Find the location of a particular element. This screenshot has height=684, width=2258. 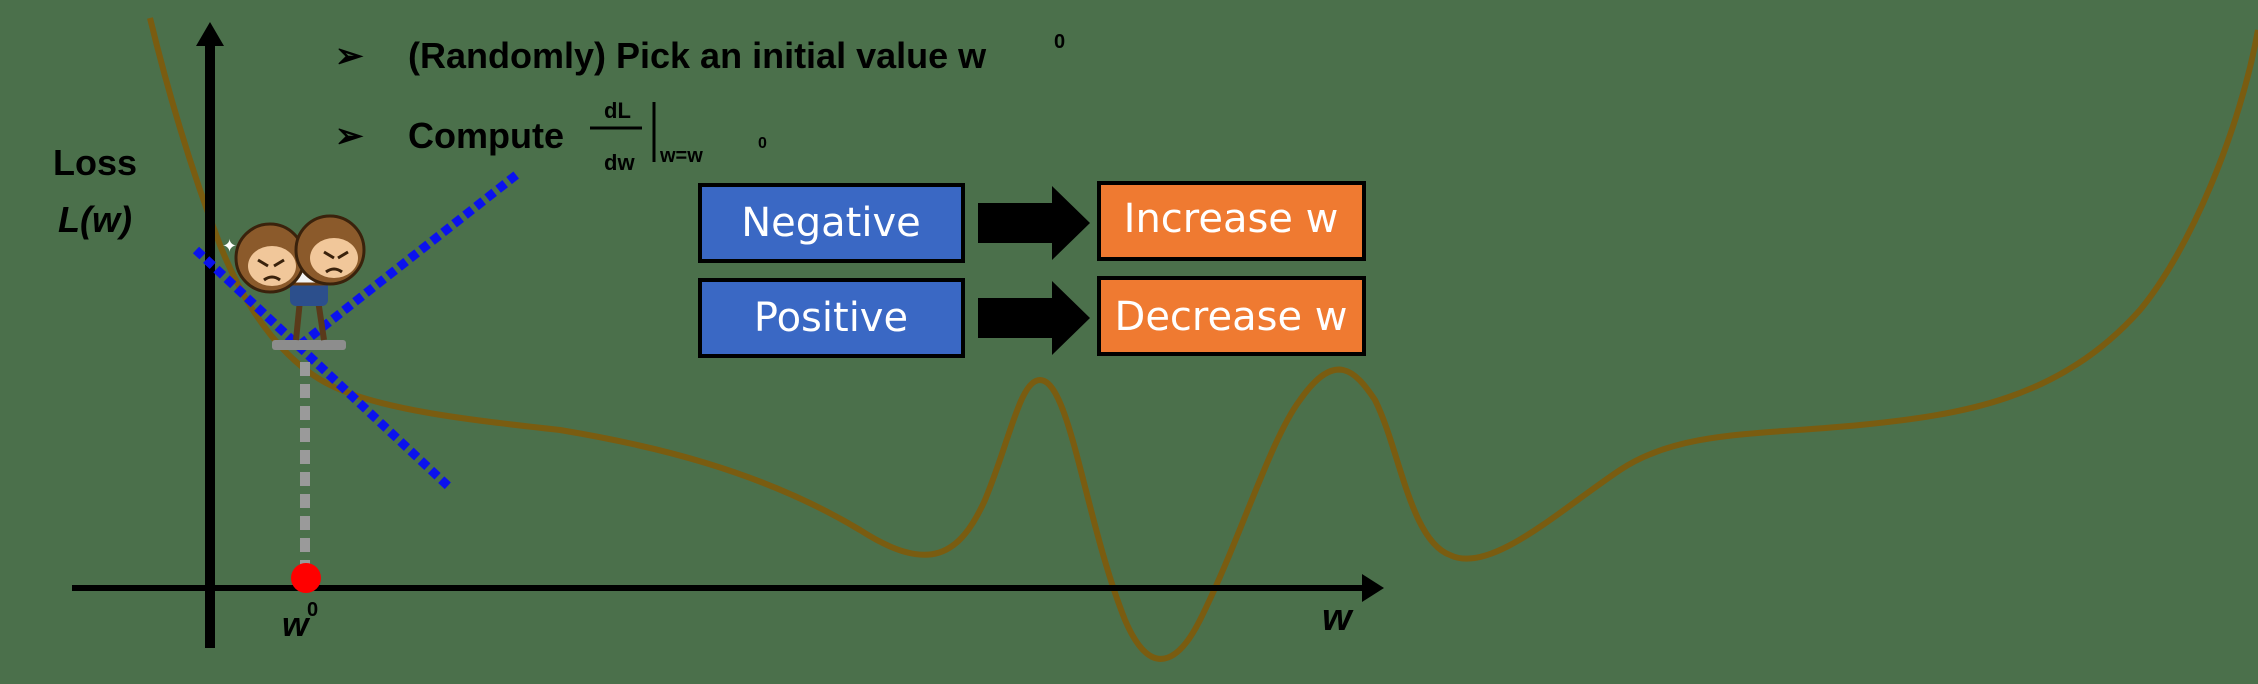

rule-positive-row: Positive Decrease w is located at coordinates (1032, 317).